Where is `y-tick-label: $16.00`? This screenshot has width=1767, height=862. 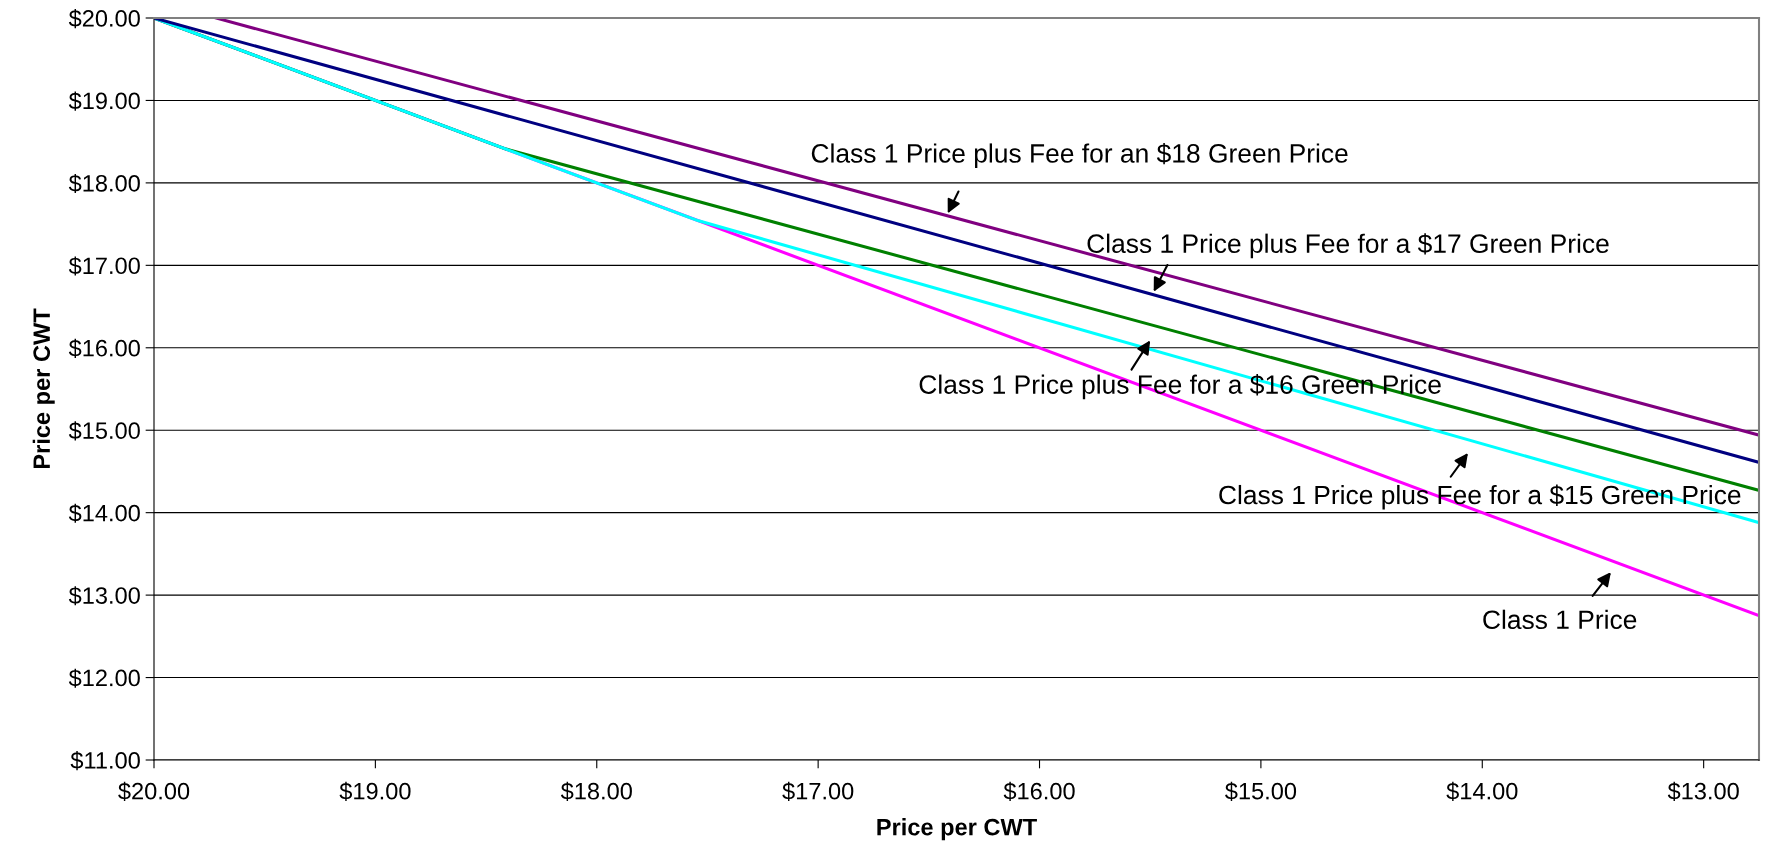
y-tick-label: $16.00 is located at coordinates (104, 348).